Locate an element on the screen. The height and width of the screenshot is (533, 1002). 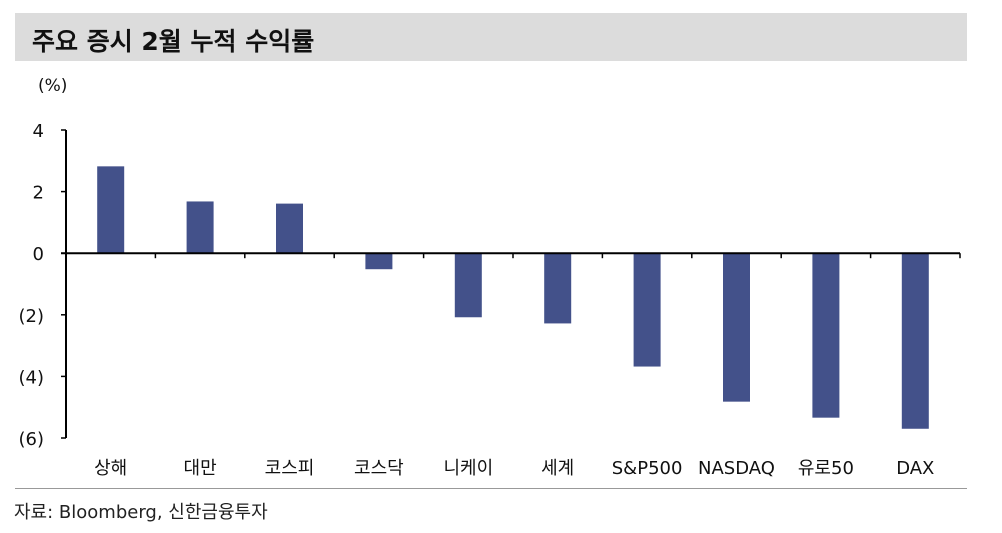
bar-DAX is located at coordinates (915, 341).